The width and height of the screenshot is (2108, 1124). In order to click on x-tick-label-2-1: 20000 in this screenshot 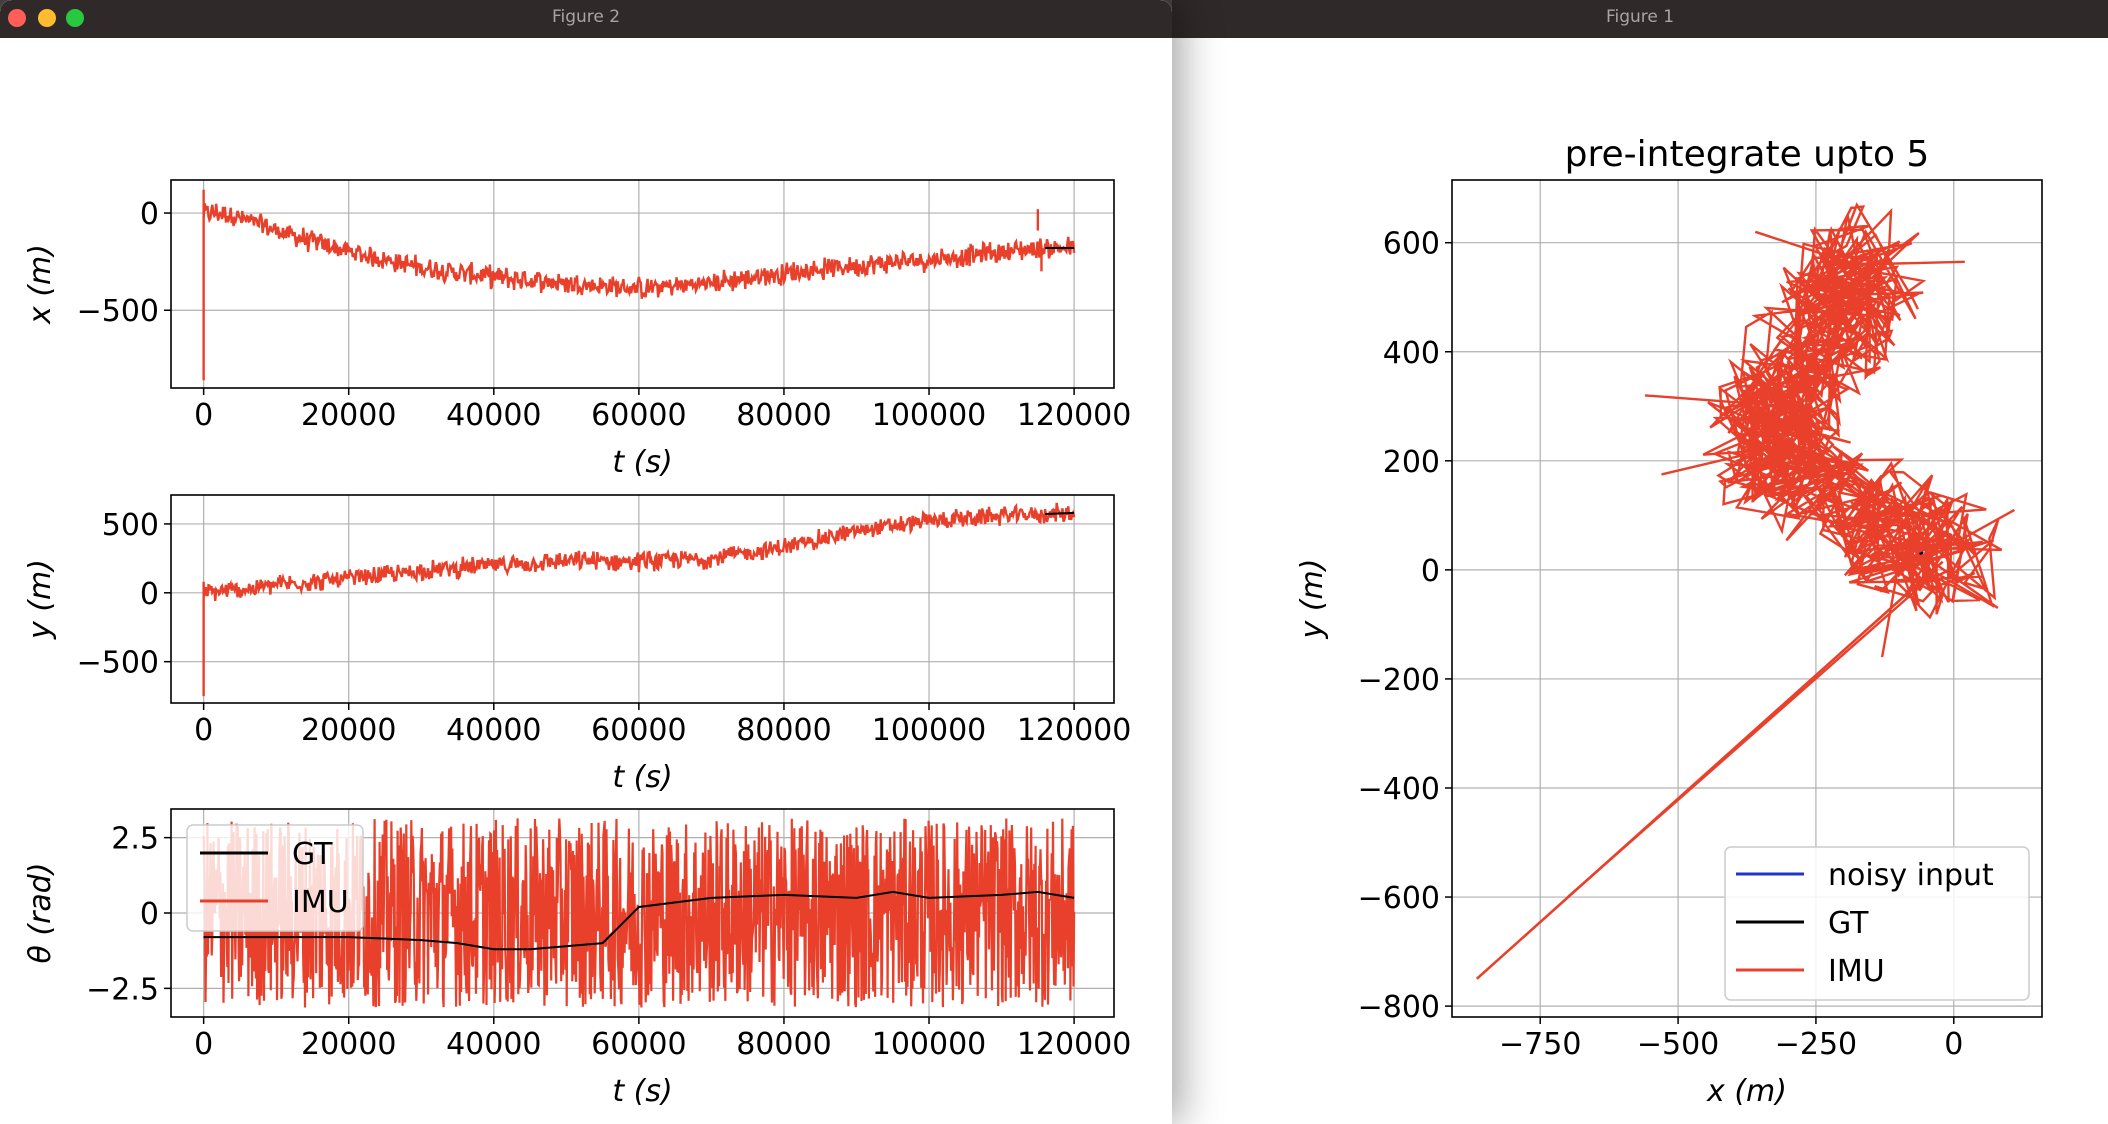, I will do `click(348, 1044)`.